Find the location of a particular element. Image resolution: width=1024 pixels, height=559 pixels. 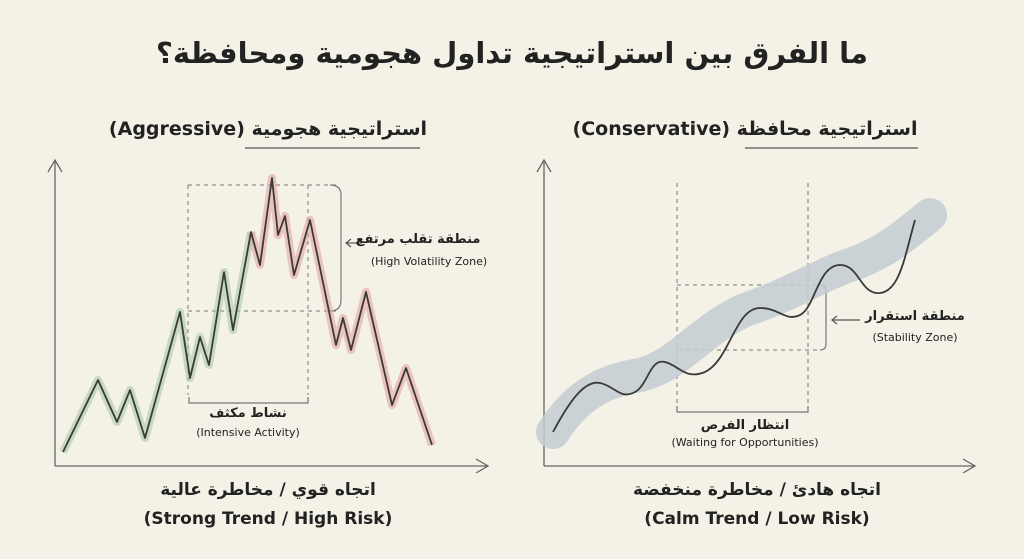

volatility-label-en: (High Volatility Zone) is located at coordinates (429, 261).